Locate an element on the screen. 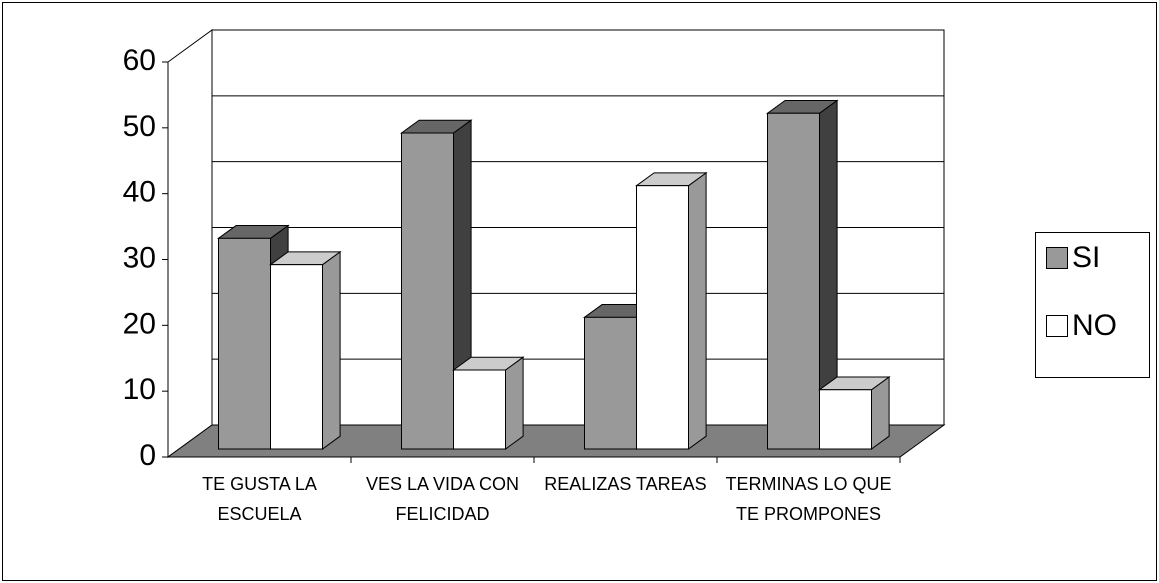  y-tick-label: 60 is located at coordinates (139, 60).